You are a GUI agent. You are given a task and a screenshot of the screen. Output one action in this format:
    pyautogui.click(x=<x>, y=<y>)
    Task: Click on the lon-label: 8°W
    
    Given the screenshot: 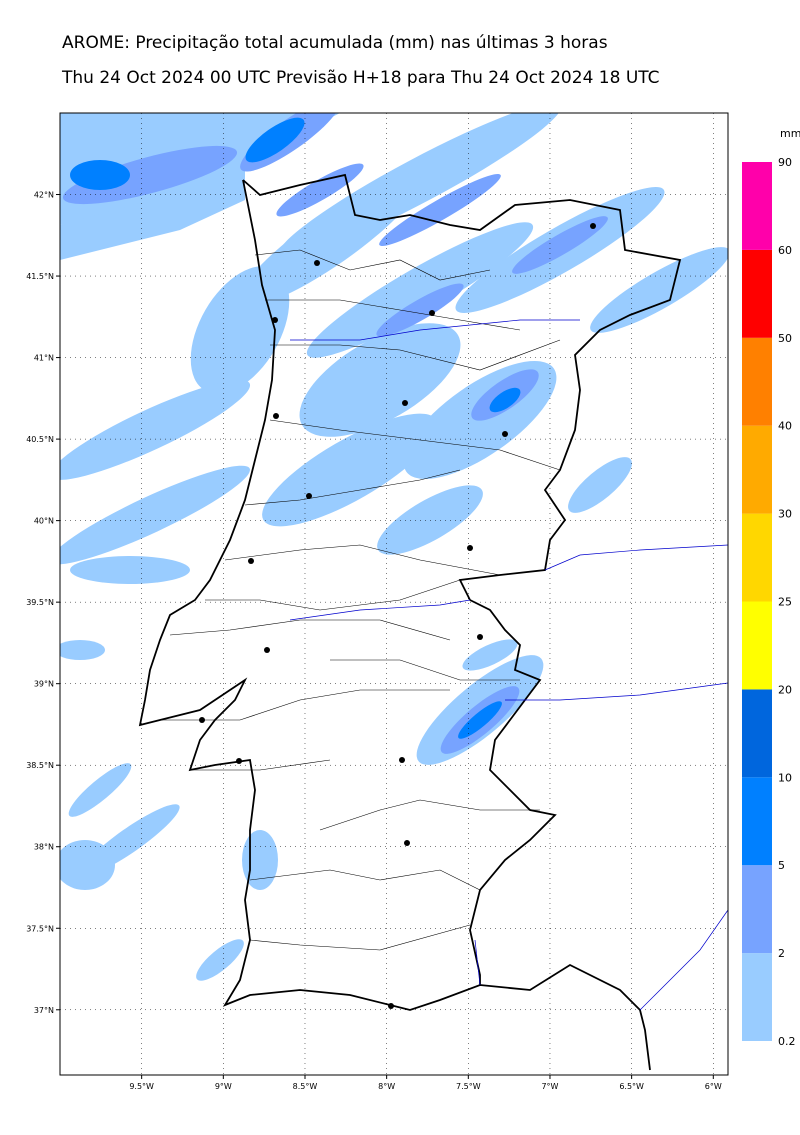 What is the action you would take?
    pyautogui.click(x=386, y=1086)
    